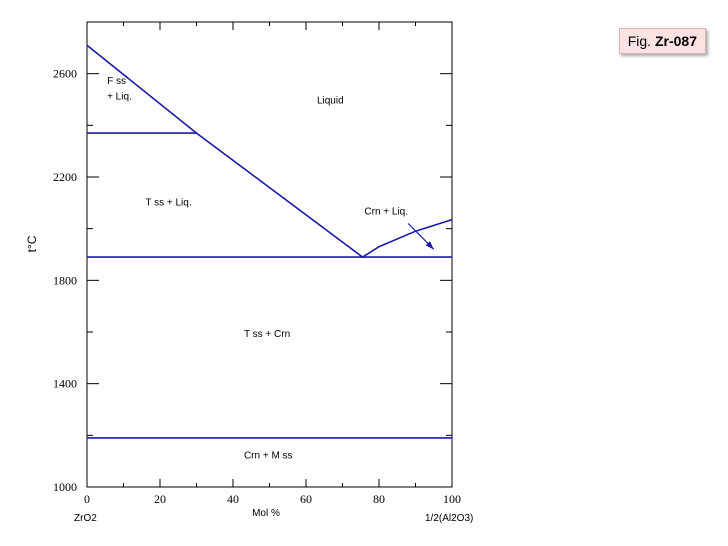 The image size is (728, 546). What do you see at coordinates (233, 499) in the screenshot?
I see `x-tick-label: 40` at bounding box center [233, 499].